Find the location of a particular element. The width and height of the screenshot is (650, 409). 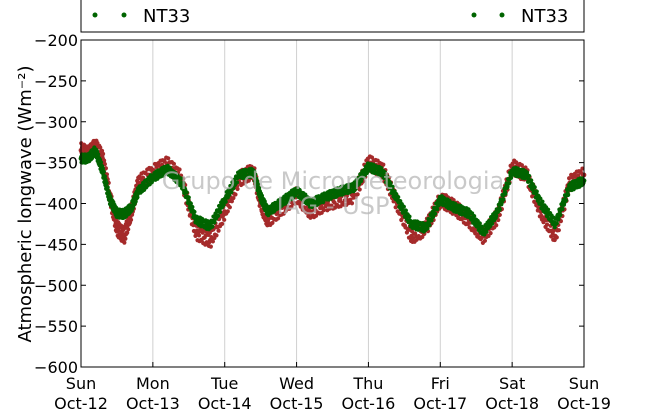

x-tick-day-4: Thu is located at coordinates (367, 383).